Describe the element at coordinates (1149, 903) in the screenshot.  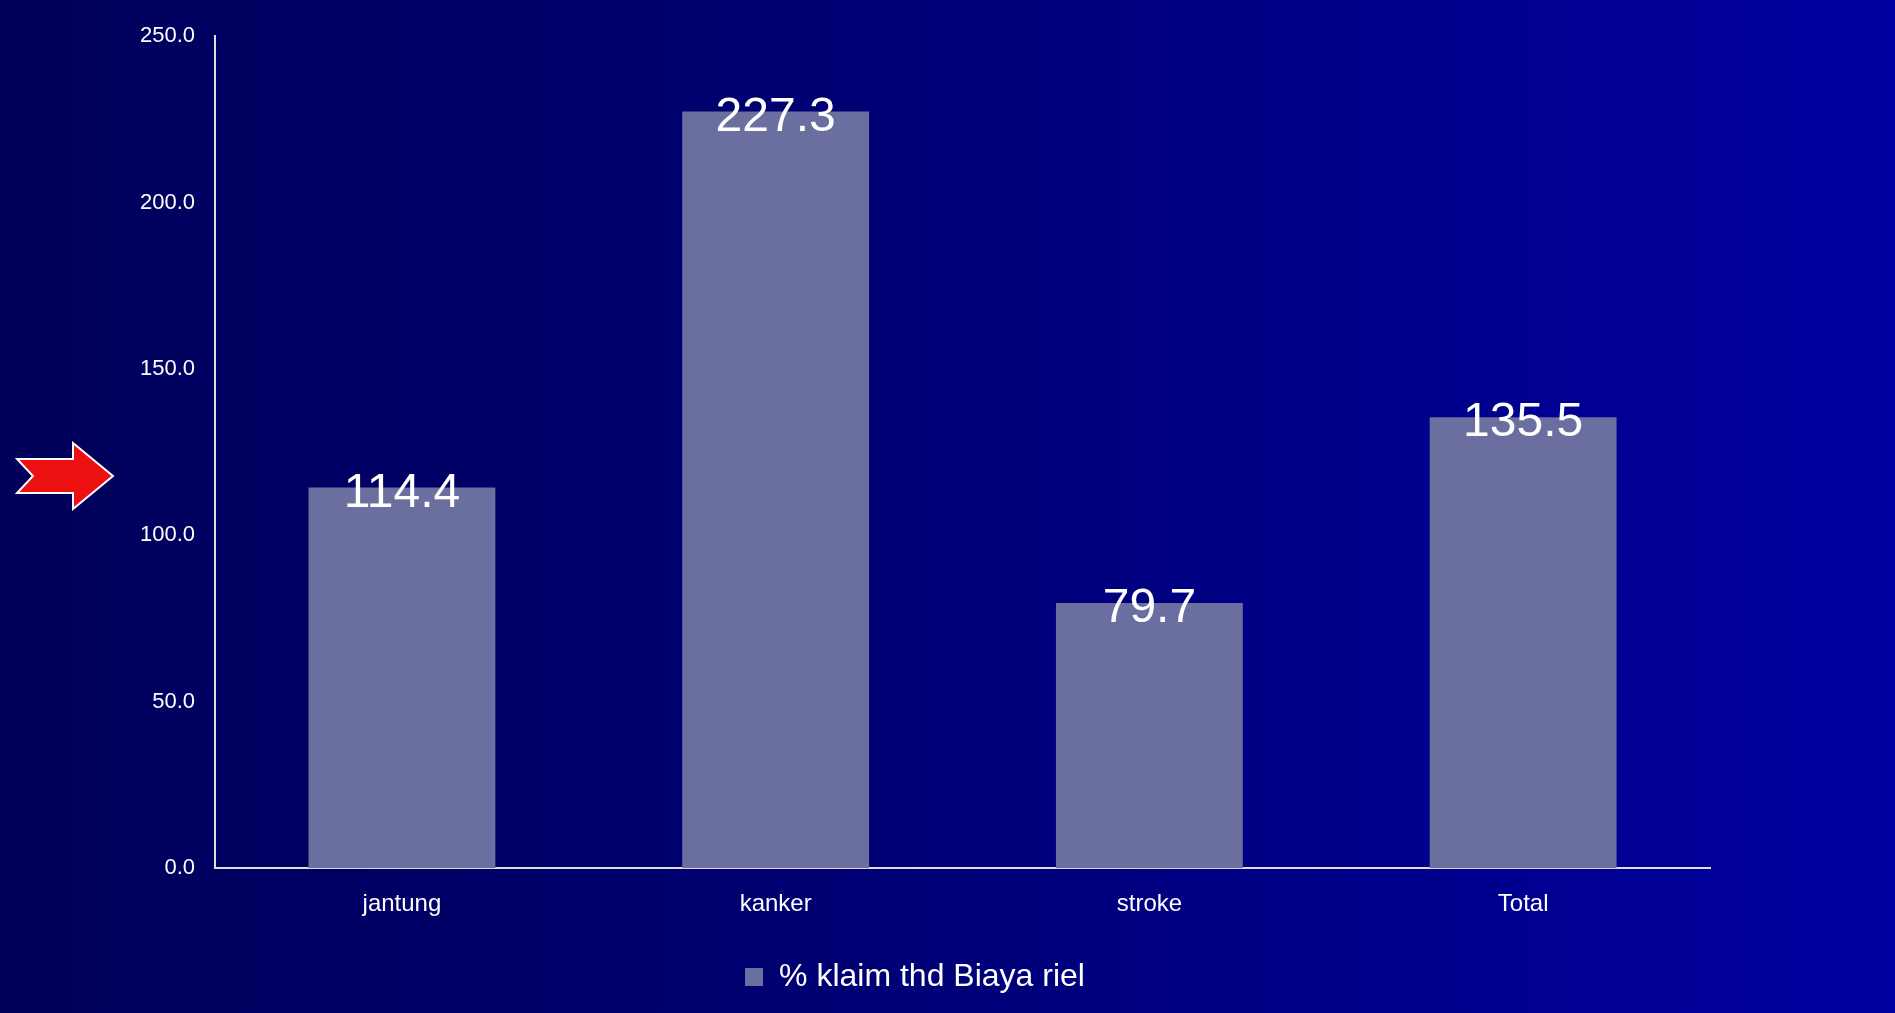
I see `x-tick-label: stroke` at that location.